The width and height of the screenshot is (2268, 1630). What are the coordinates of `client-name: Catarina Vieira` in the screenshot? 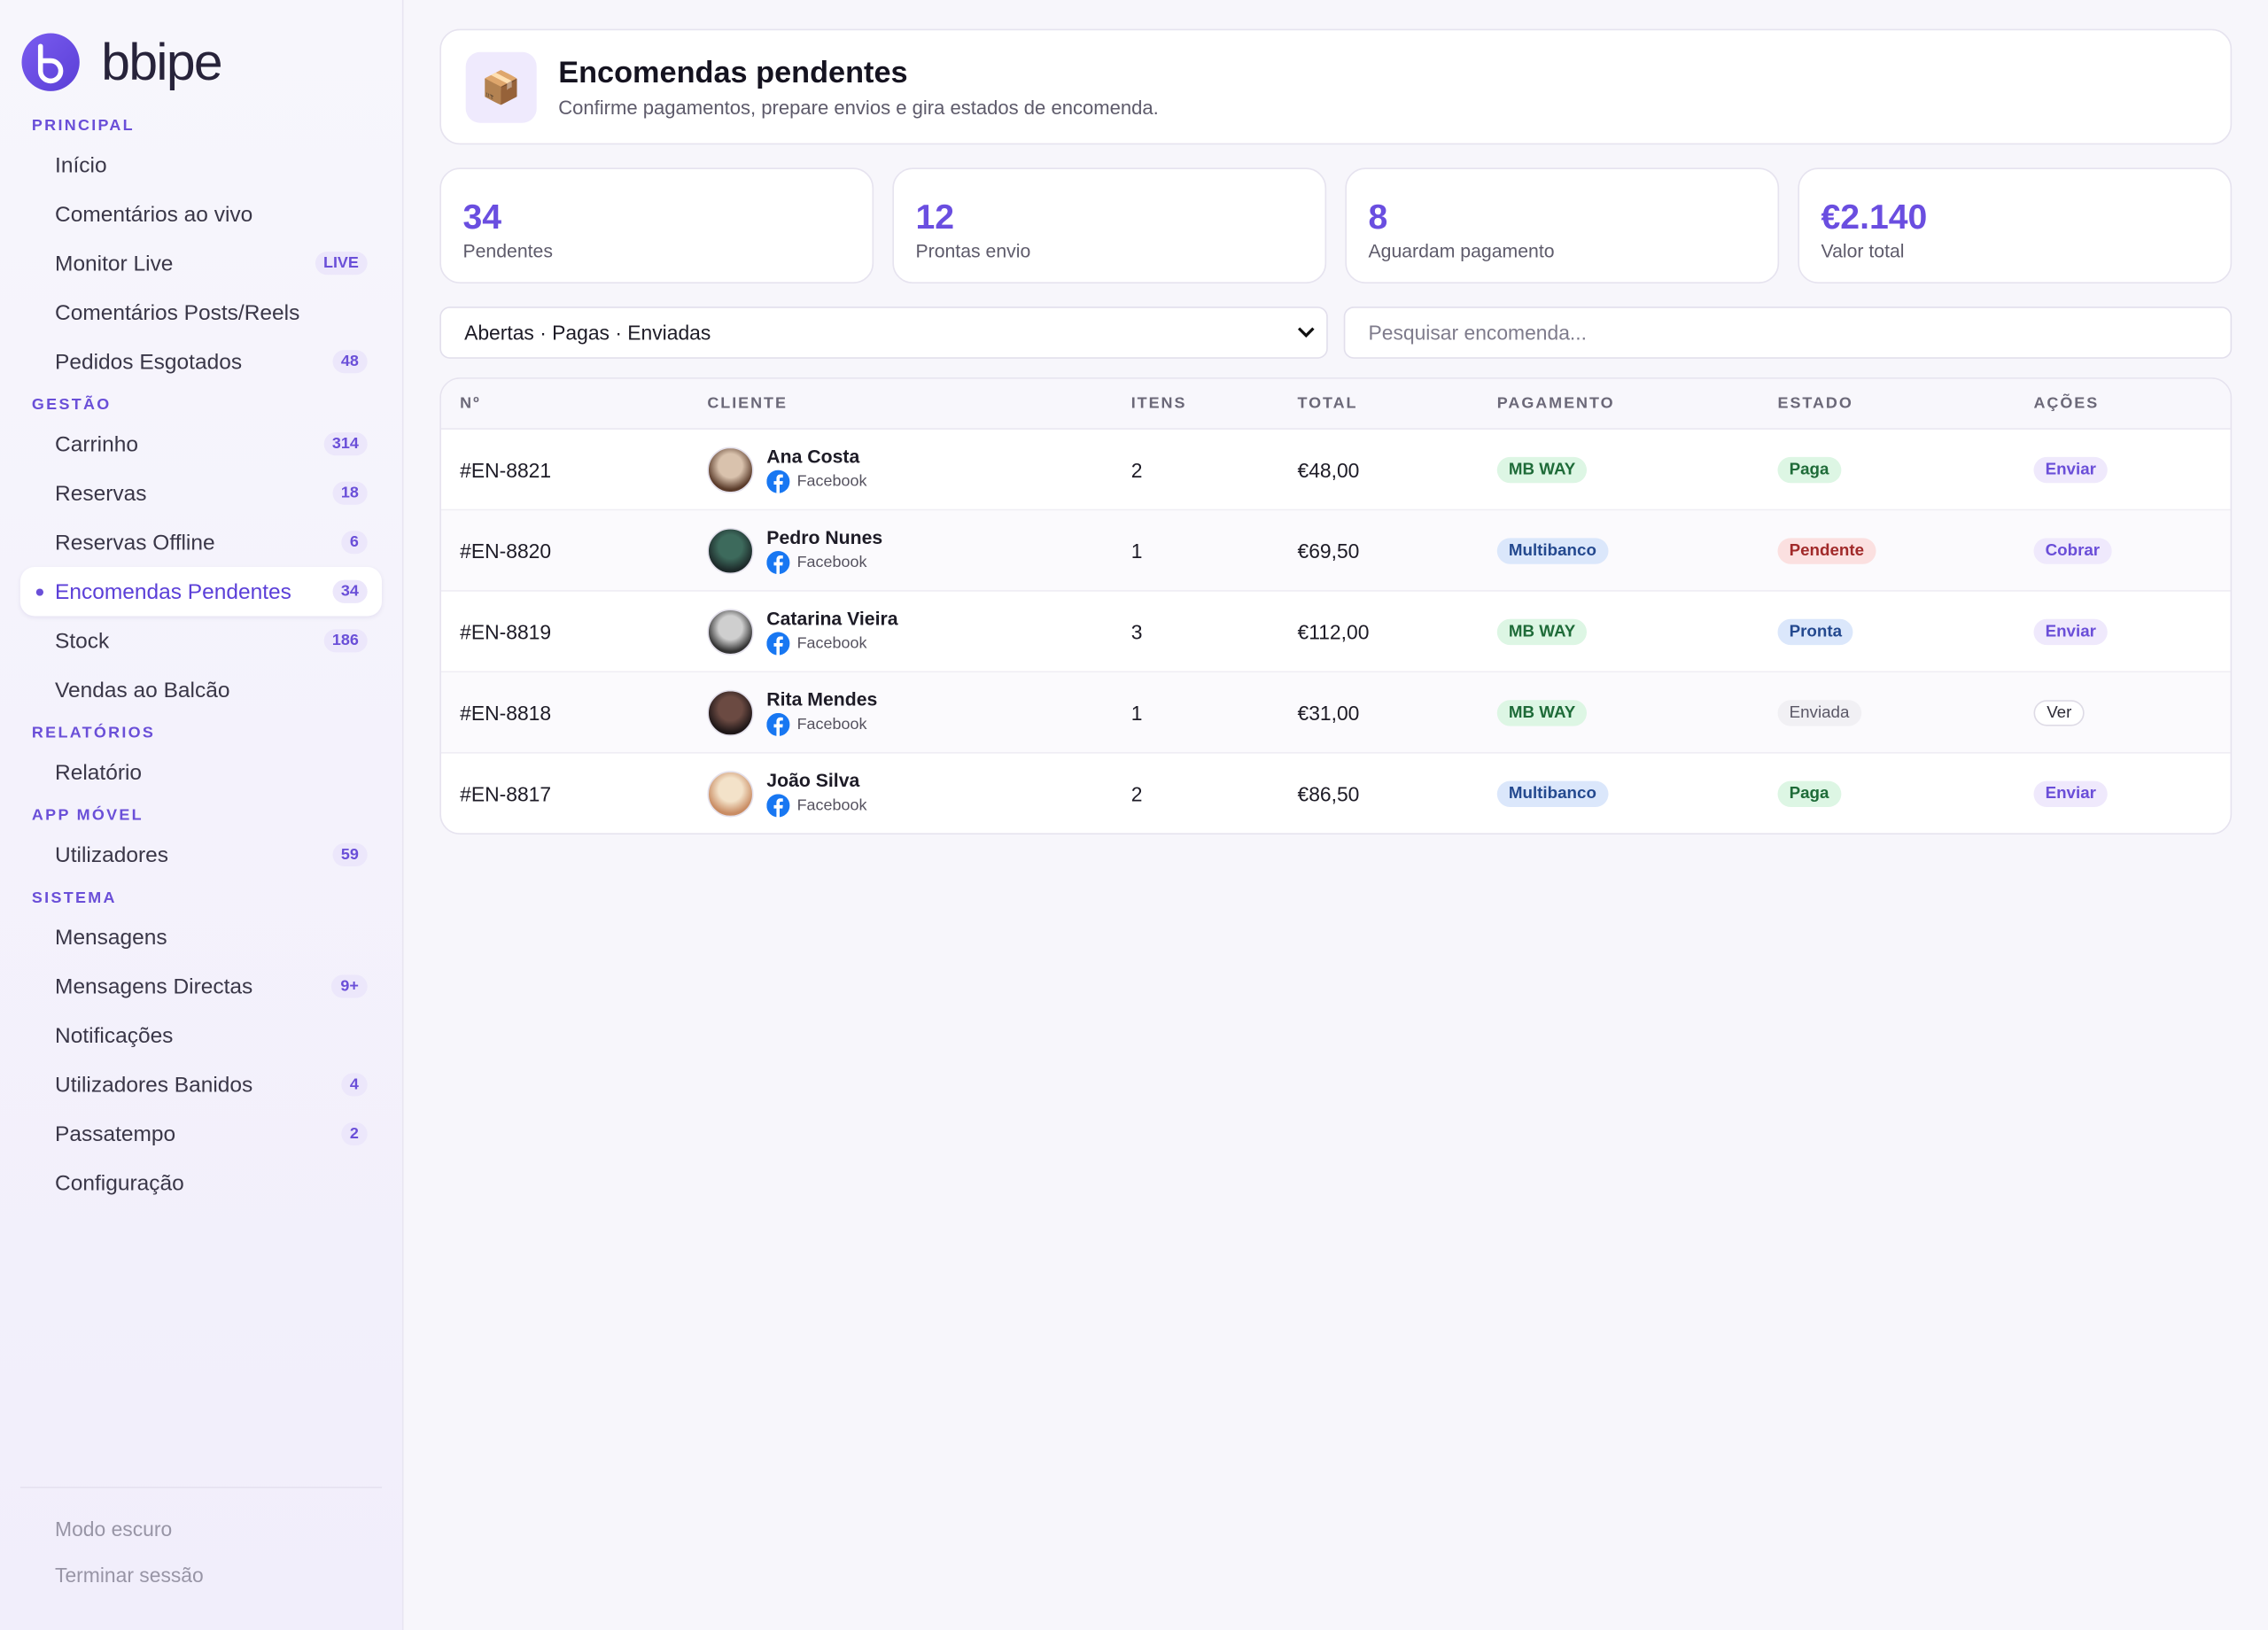 It's located at (832, 618).